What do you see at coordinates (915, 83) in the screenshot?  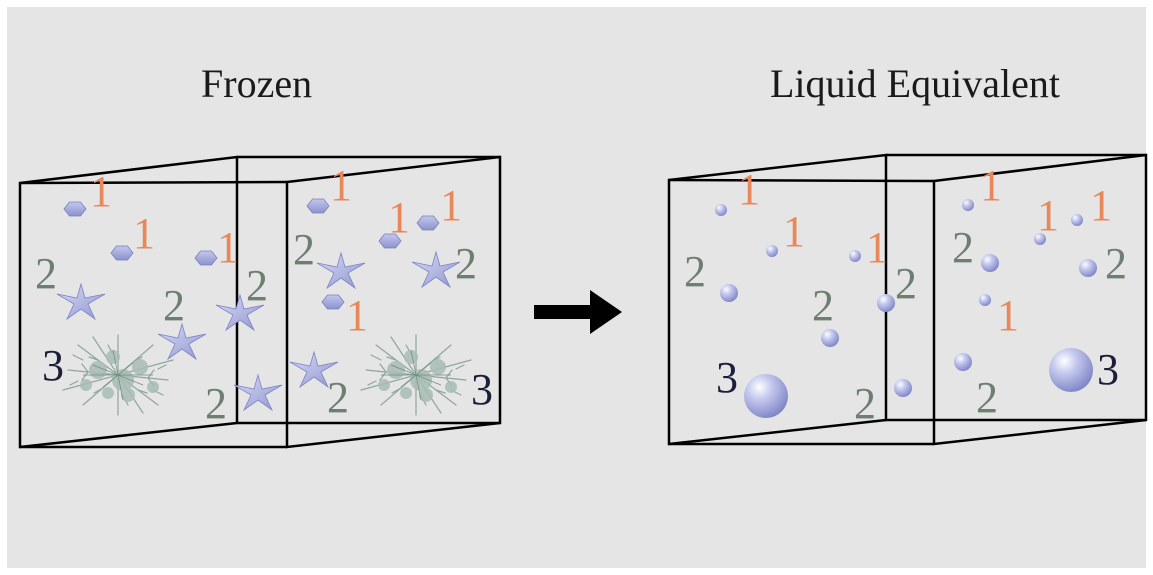 I see `title-liquid-equivalent: Liquid Equivalent` at bounding box center [915, 83].